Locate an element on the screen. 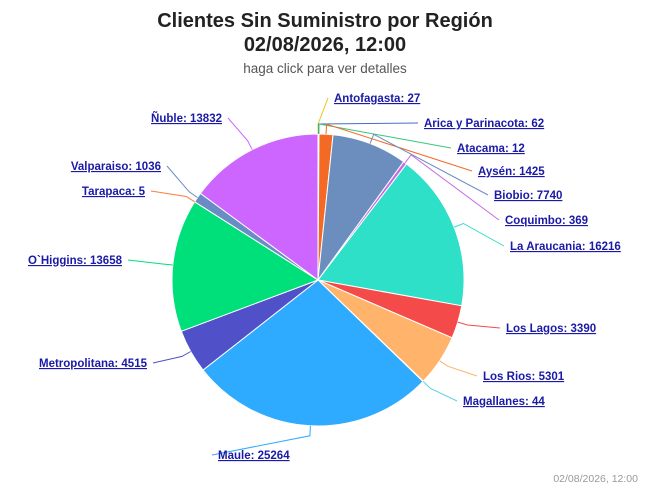 This screenshot has width=650, height=487. data-label-valparaiso: Valparaiso: 1036 is located at coordinates (116, 167).